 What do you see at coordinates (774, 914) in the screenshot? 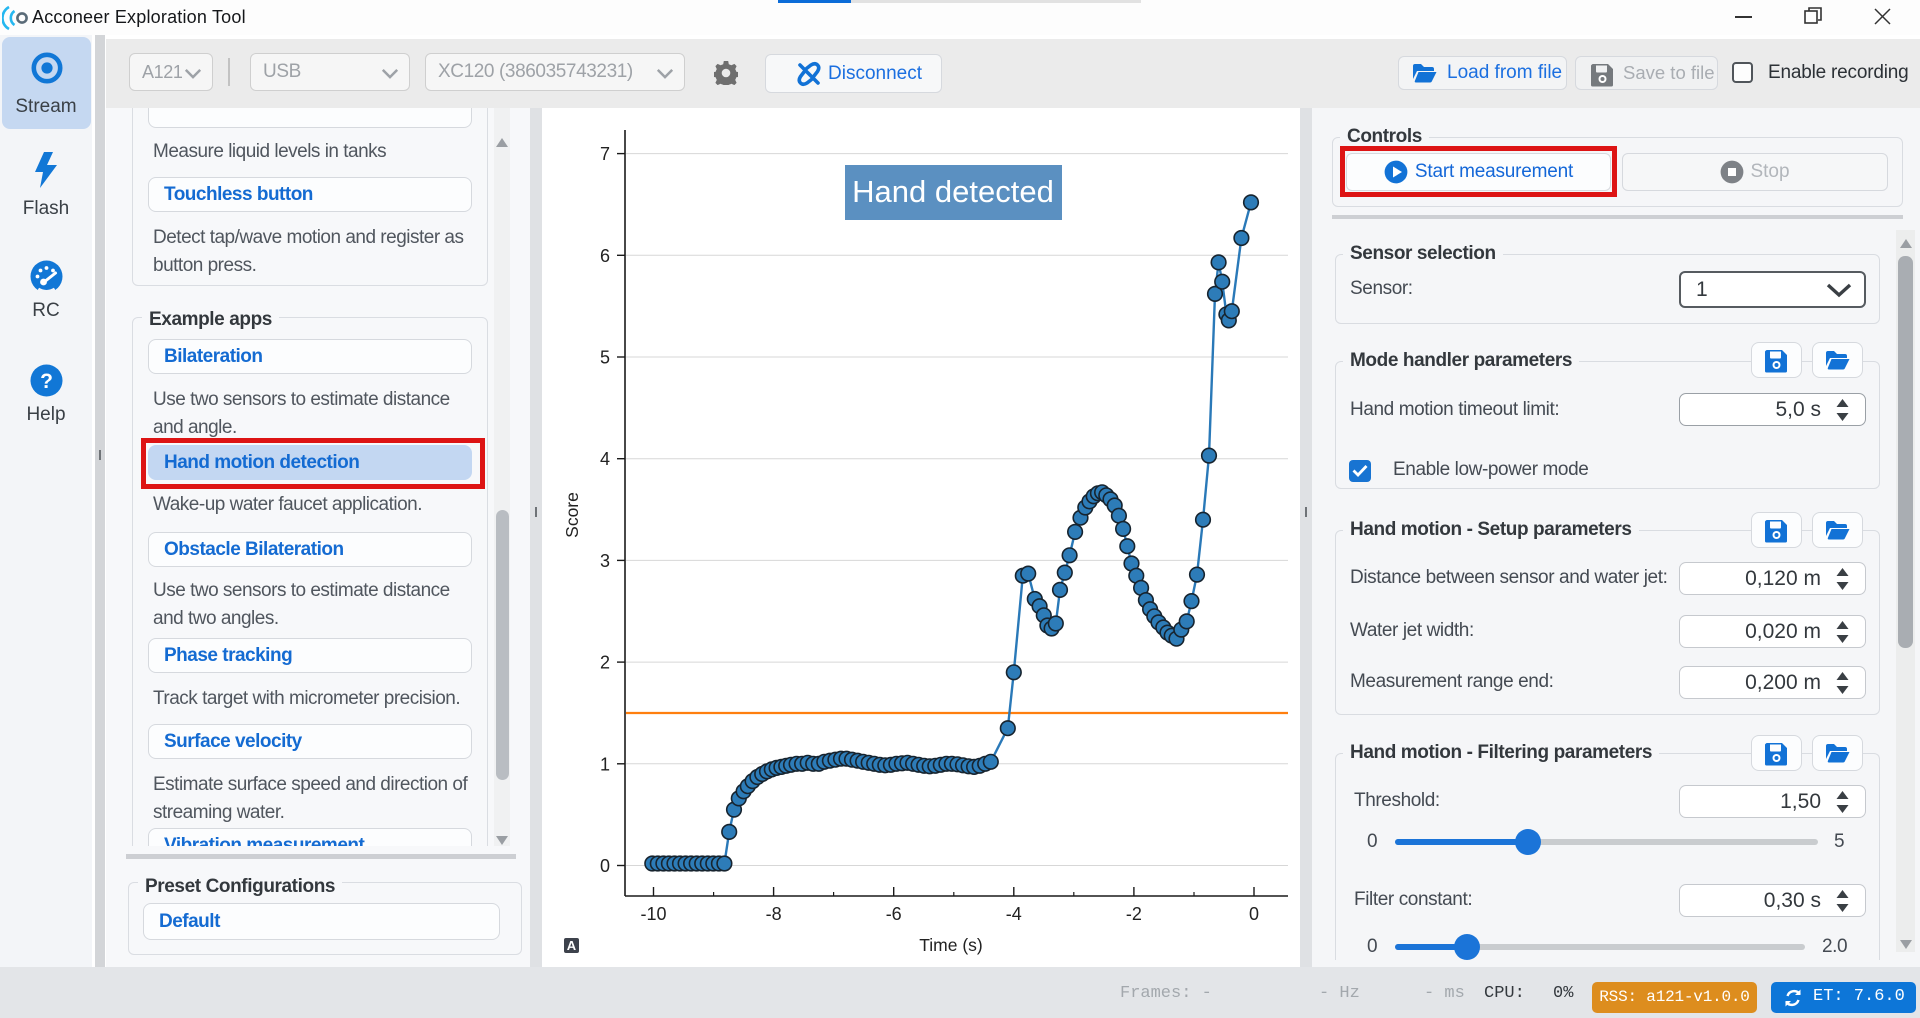
I see `svg-text: -8` at bounding box center [774, 914].